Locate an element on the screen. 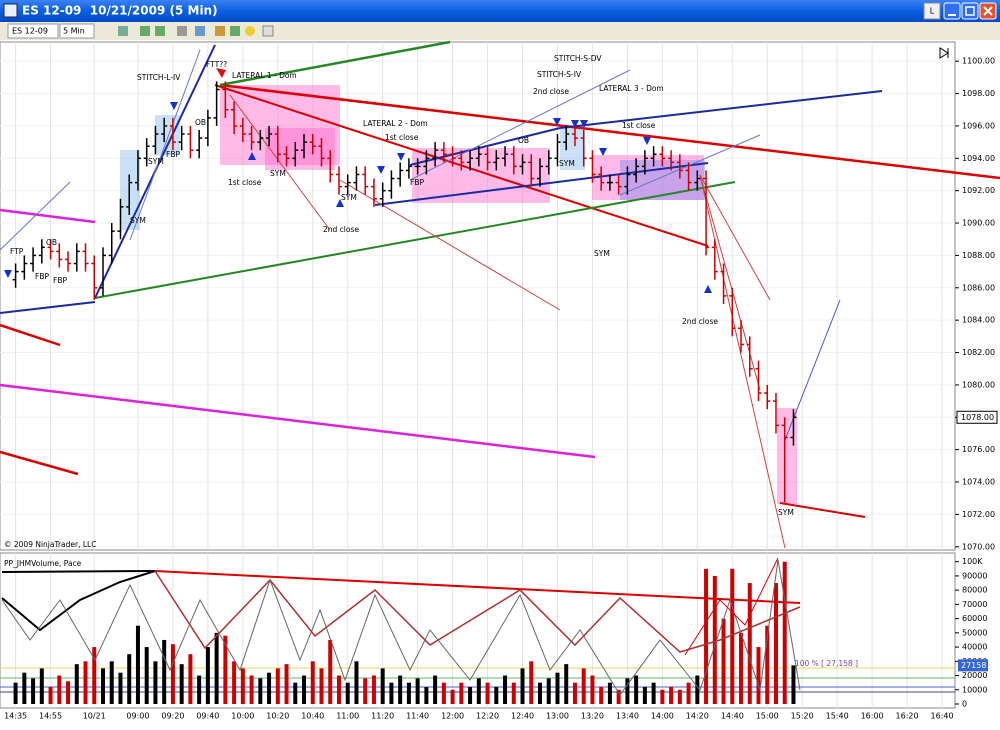 The height and width of the screenshot is (730, 1000). annotation: 1st close is located at coordinates (639, 125).